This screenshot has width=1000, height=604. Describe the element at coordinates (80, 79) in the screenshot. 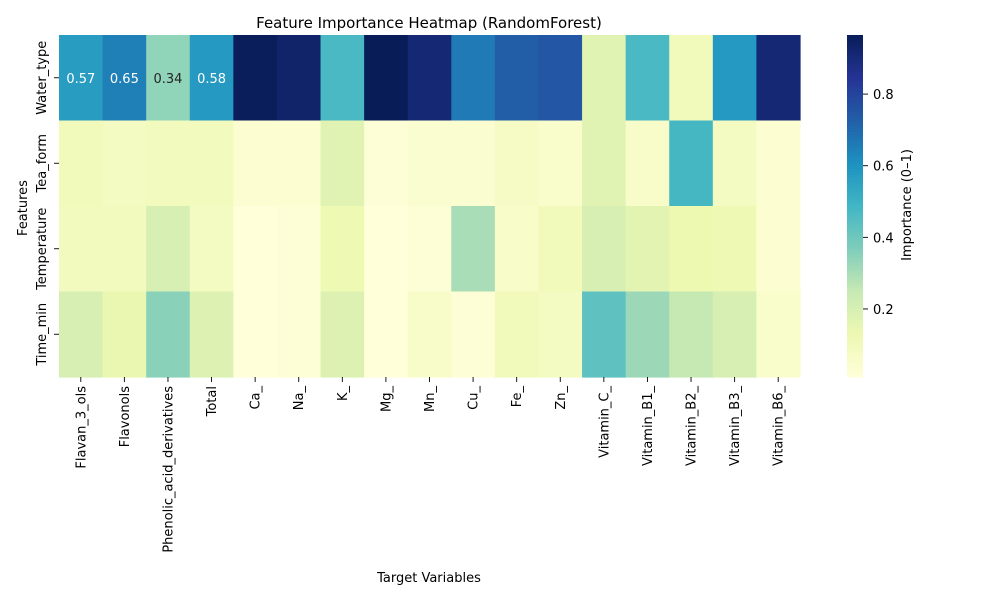

I see `cell-annotation: 0.57` at that location.